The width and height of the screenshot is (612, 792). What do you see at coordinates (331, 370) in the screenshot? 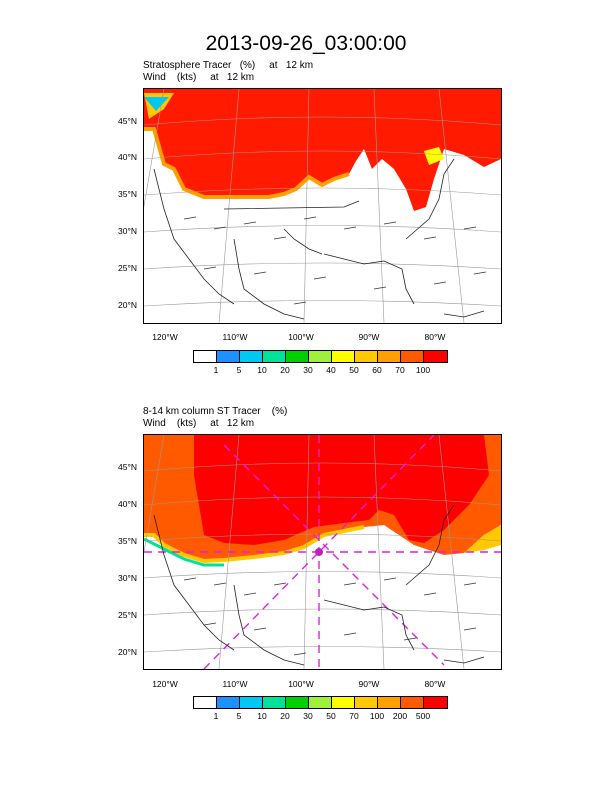
I see `panel1-colorbar-label: 40` at bounding box center [331, 370].